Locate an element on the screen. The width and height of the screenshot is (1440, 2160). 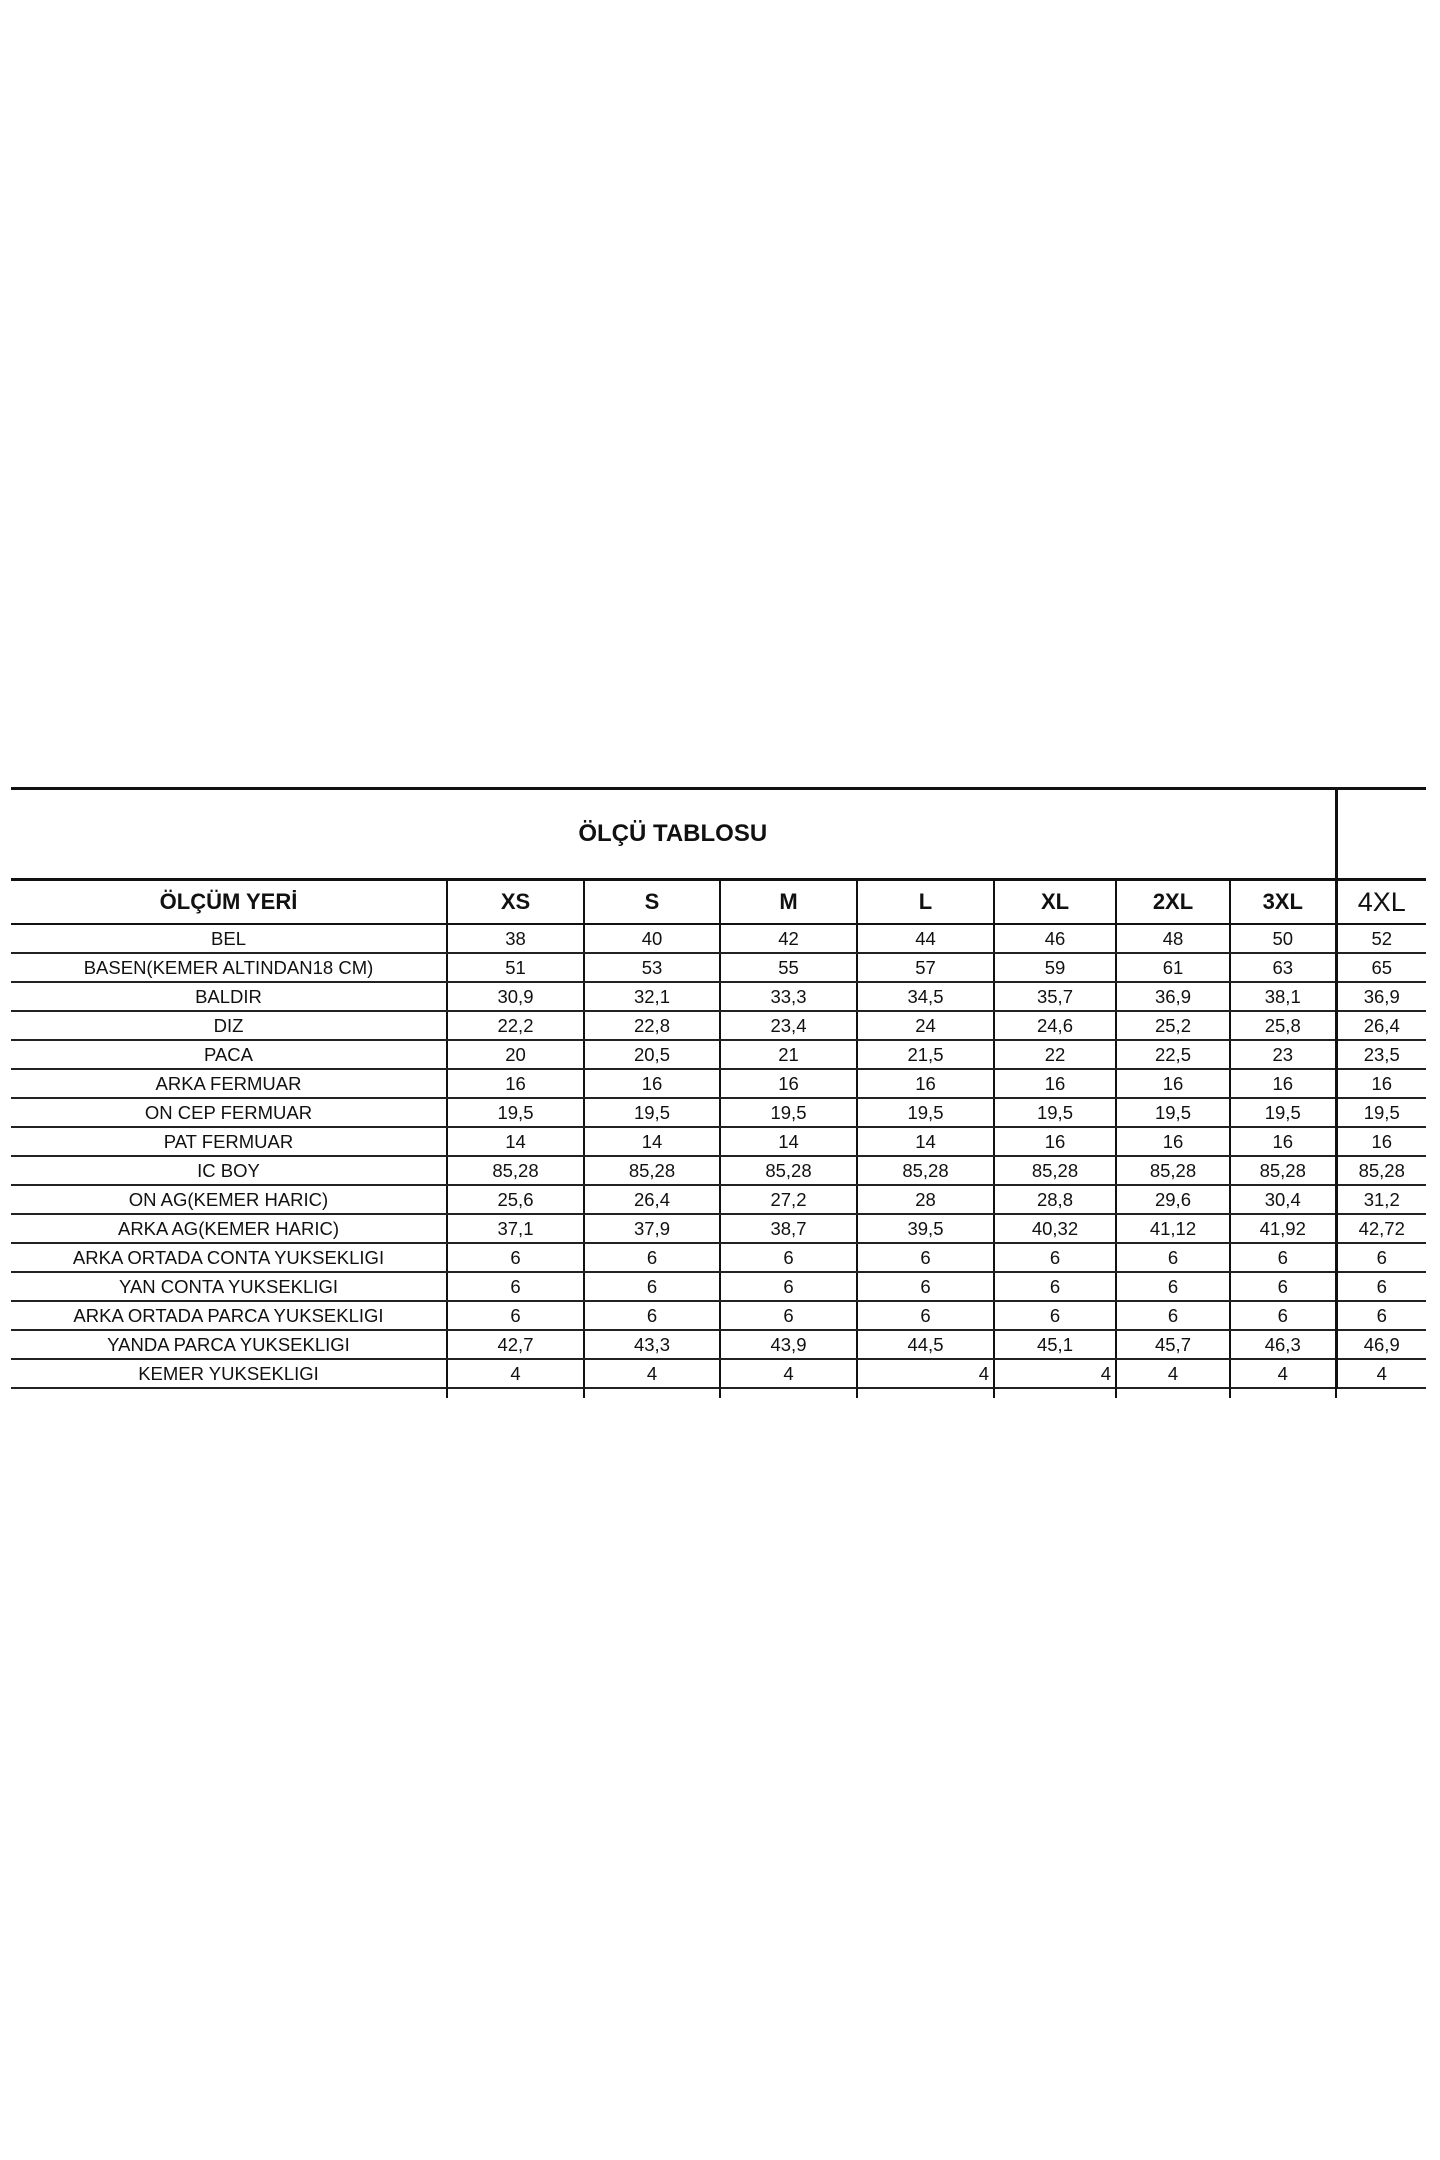
size-value: 40 is located at coordinates (651, 939).